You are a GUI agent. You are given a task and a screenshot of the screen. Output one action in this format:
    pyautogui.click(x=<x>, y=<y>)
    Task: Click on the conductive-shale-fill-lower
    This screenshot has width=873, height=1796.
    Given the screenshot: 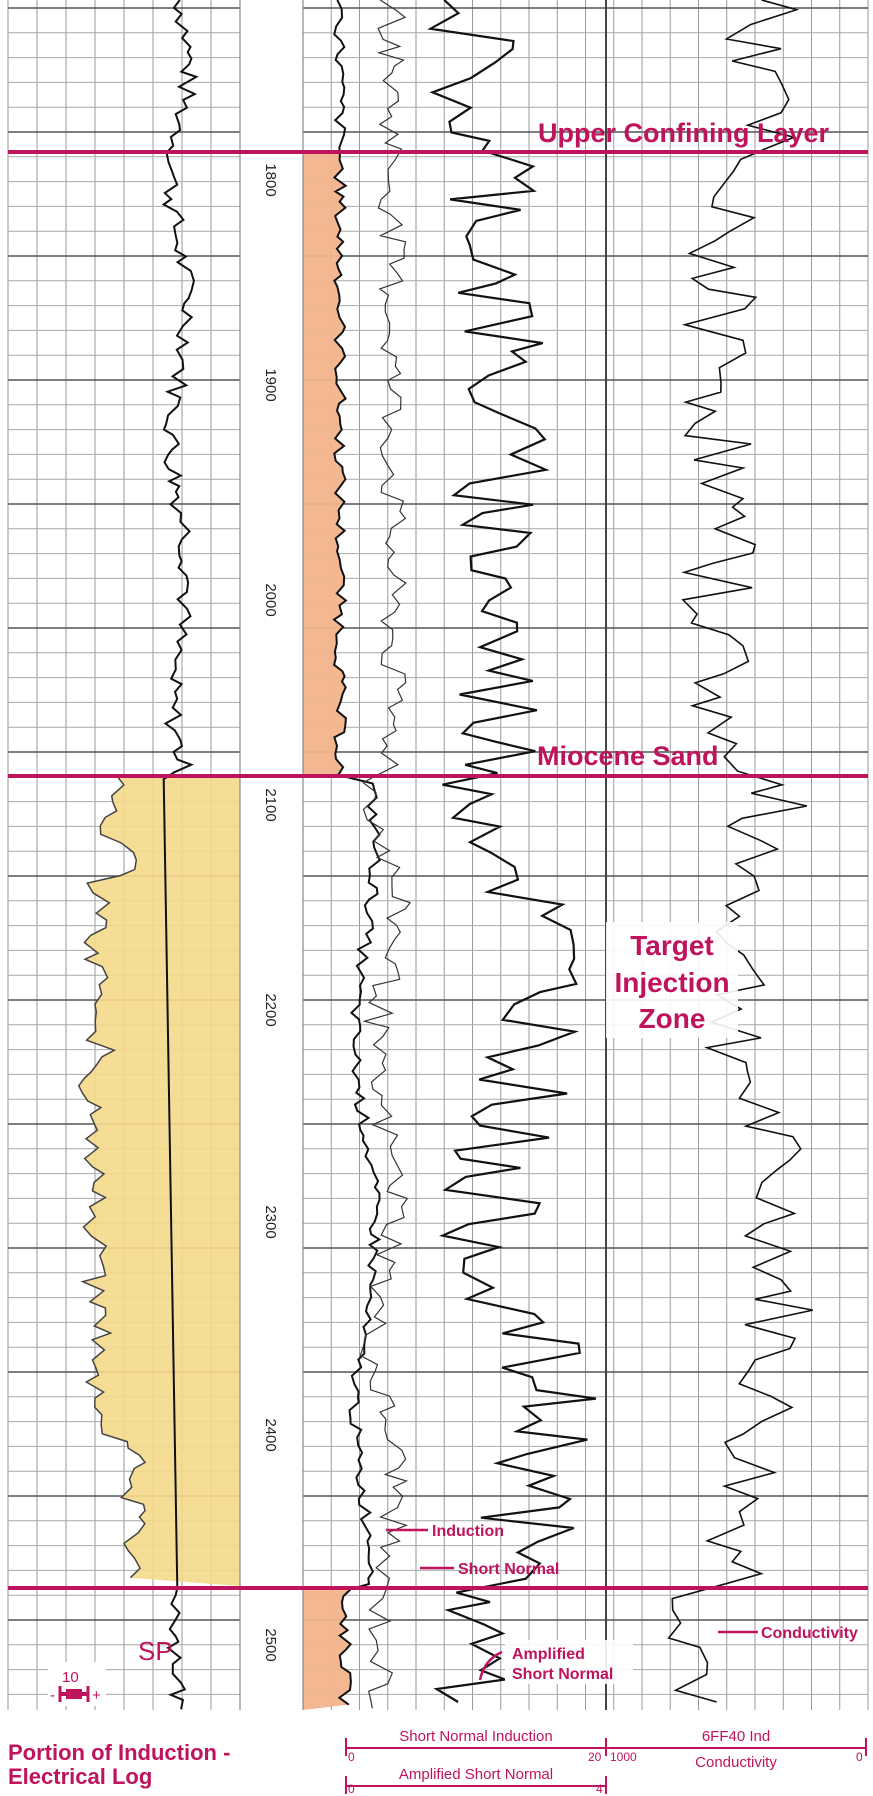 What is the action you would take?
    pyautogui.click(x=327, y=1649)
    